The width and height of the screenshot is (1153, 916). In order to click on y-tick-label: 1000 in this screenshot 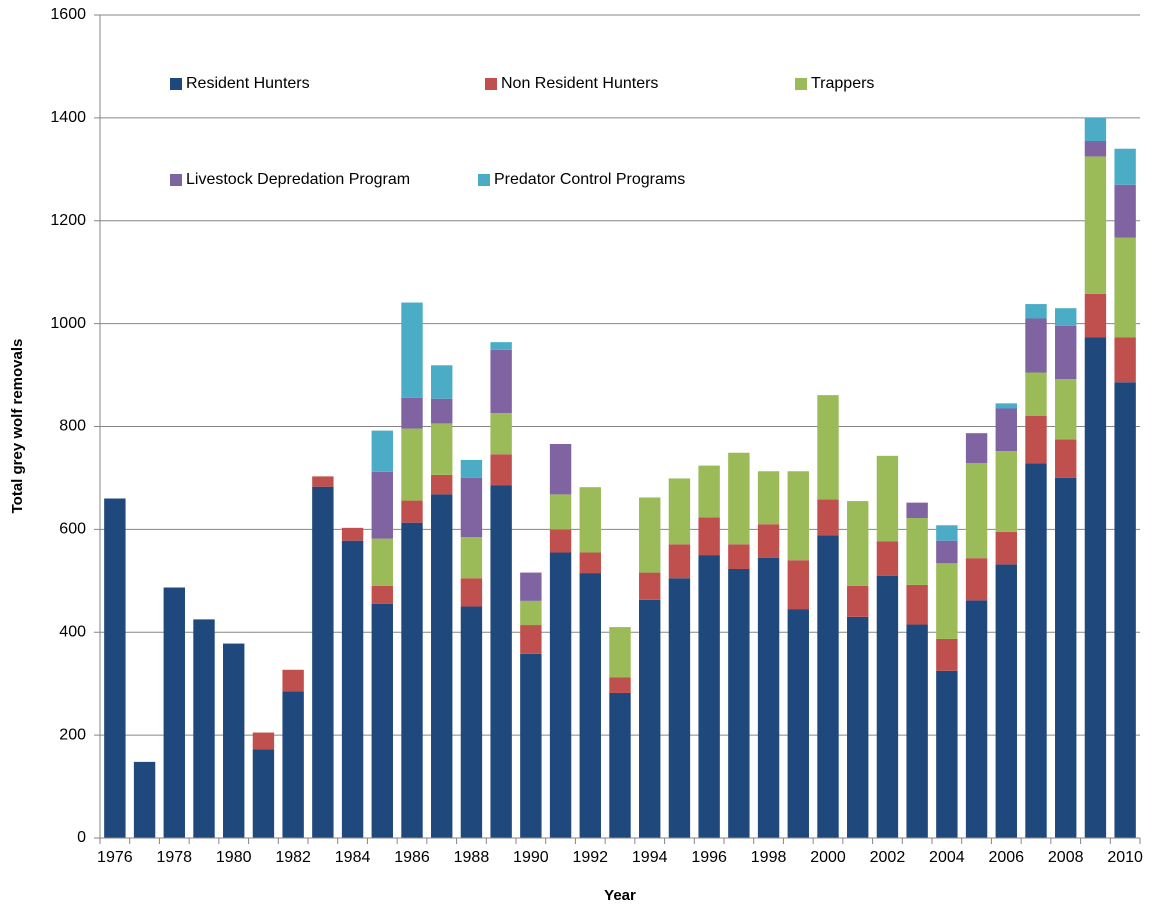, I will do `click(68, 323)`.